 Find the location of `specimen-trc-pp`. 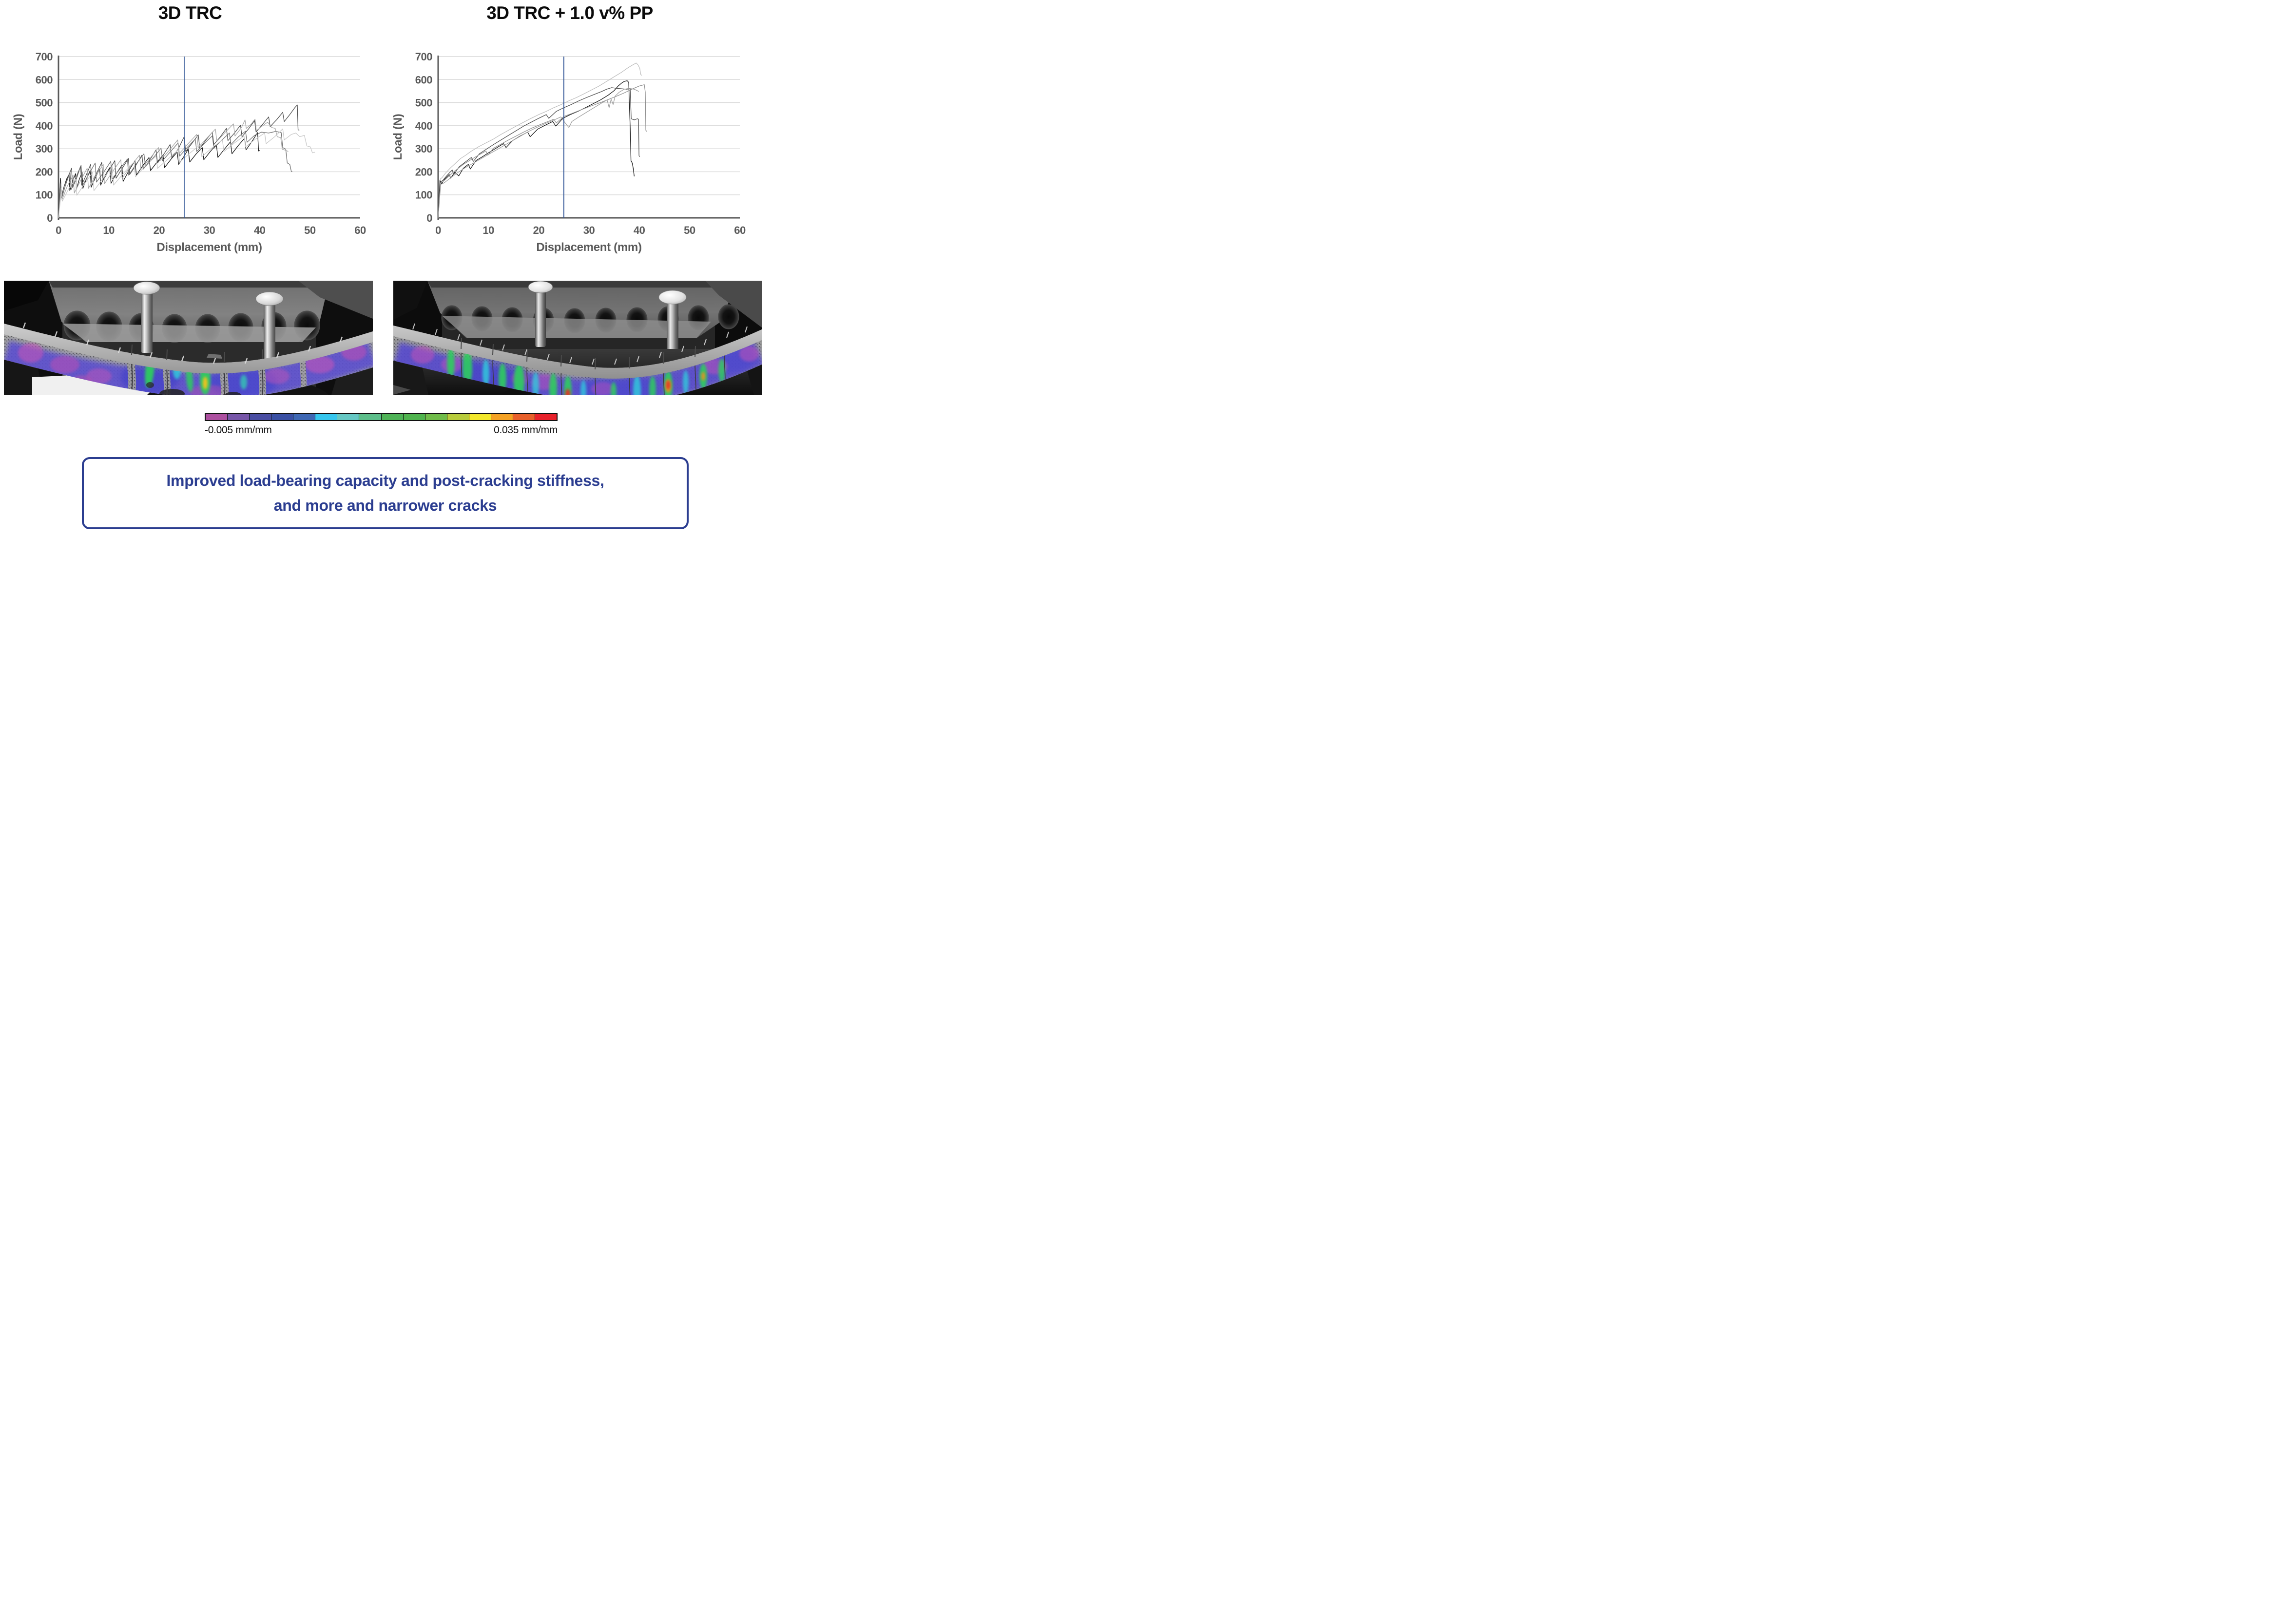

specimen-trc-pp is located at coordinates (577, 359).